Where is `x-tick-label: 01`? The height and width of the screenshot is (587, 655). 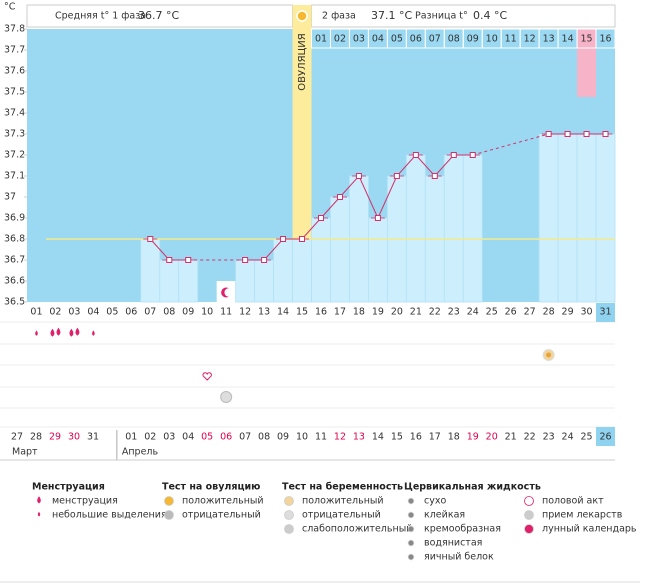 x-tick-label: 01 is located at coordinates (36, 312).